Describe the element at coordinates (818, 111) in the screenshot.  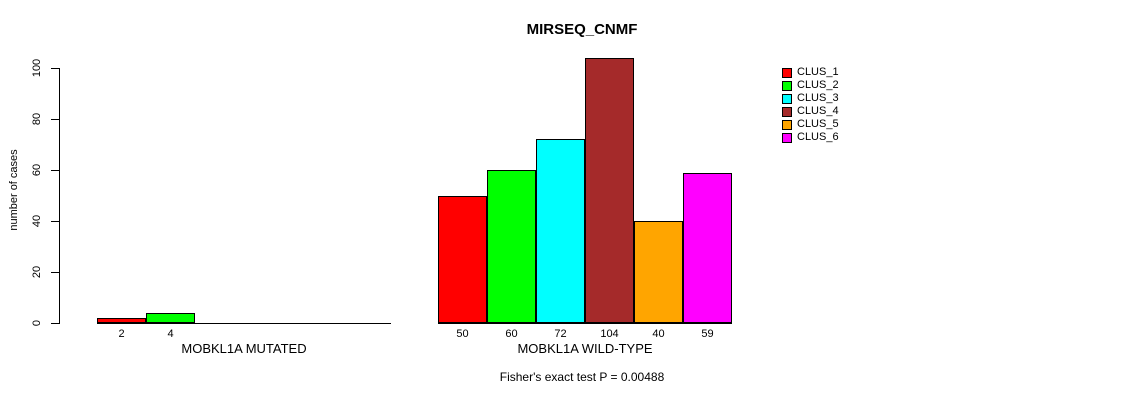
I see `legend-label: CLUS_4` at that location.